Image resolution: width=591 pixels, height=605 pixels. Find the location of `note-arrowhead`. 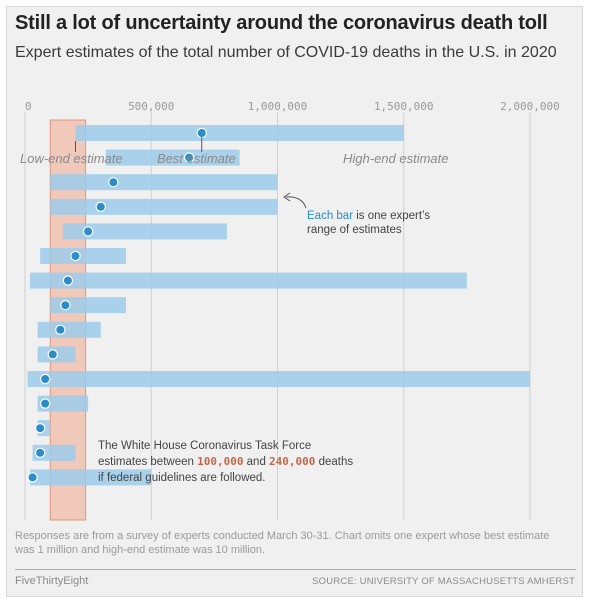

note-arrowhead is located at coordinates (287, 197).